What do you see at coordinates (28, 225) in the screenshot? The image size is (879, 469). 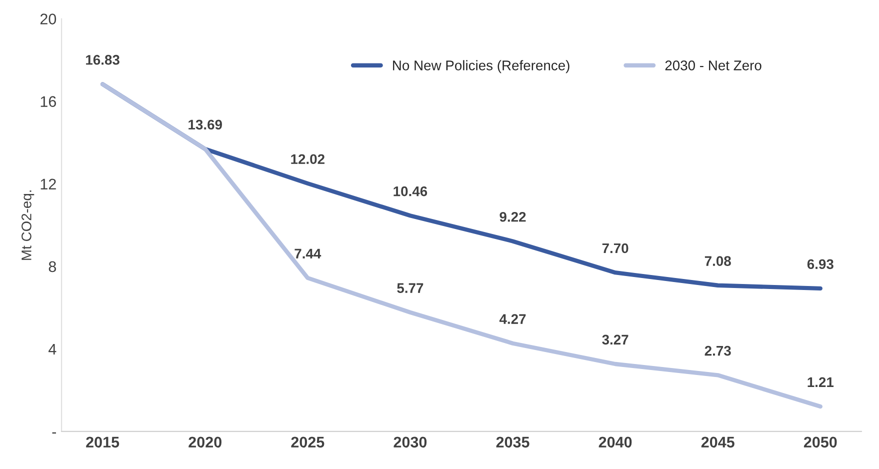 I see `y-axis-title: Mt CO2-eq.` at bounding box center [28, 225].